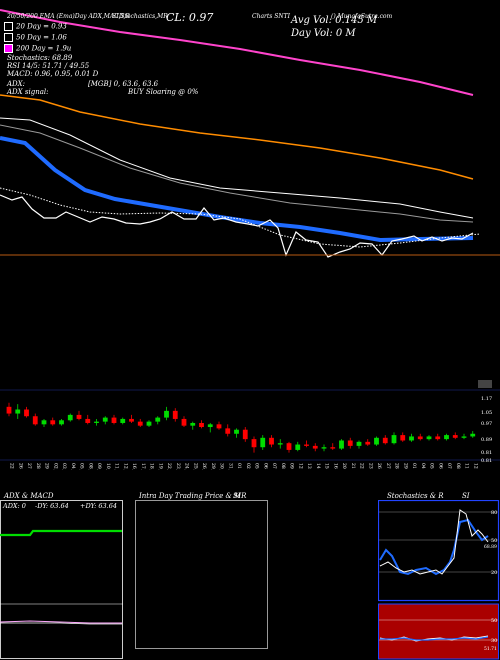 This screenshot has width=500, height=660. What do you see at coordinates (190, 17) in the screenshot?
I see `close-label: CL: 0.97` at bounding box center [190, 17].